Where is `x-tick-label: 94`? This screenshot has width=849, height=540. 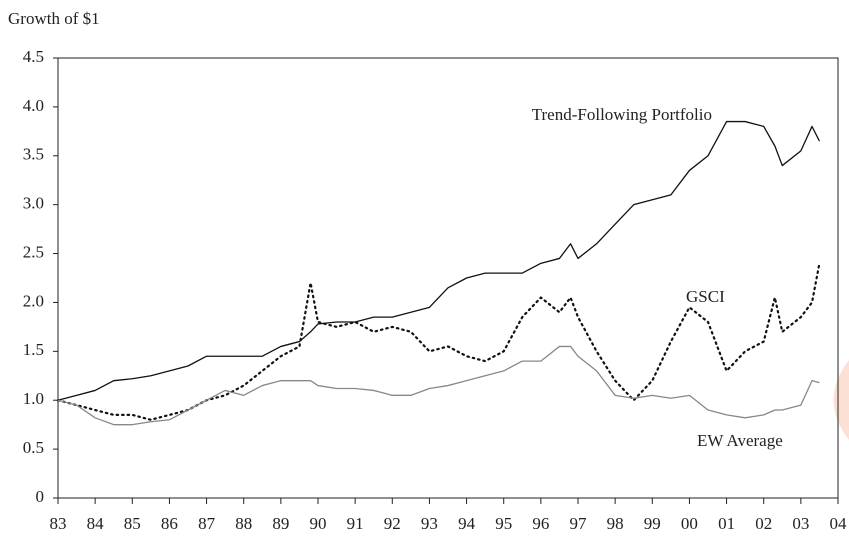
x-tick-label: 94 is located at coordinates (467, 523).